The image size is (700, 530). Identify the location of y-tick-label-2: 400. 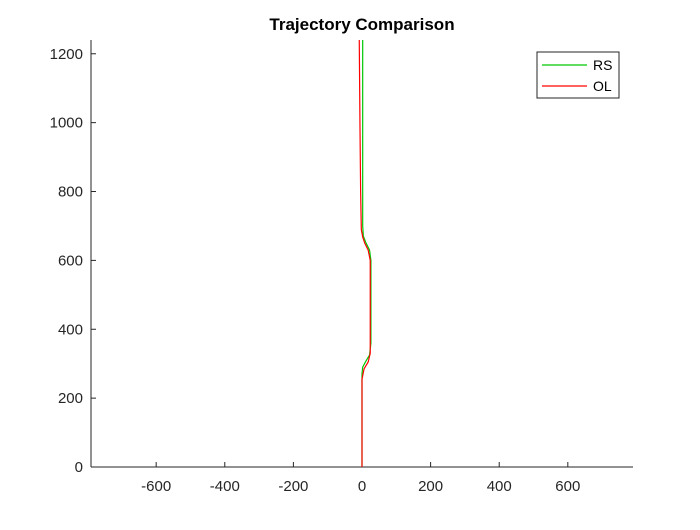
(70, 329).